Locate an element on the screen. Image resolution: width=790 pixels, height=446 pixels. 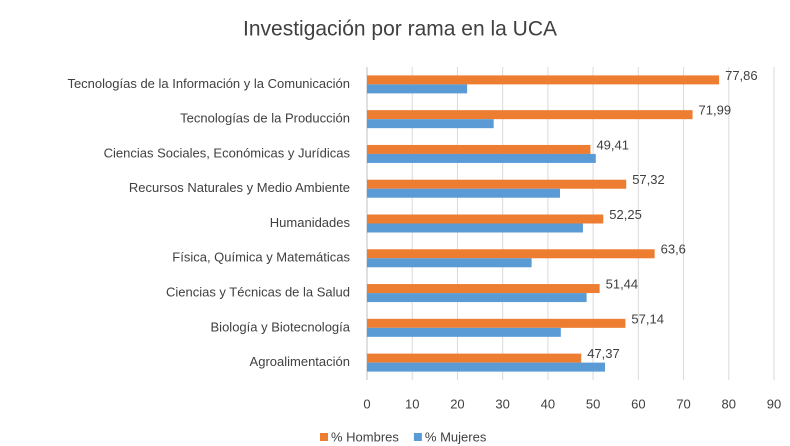
y-tick-label: Humanidades is located at coordinates (310, 222).